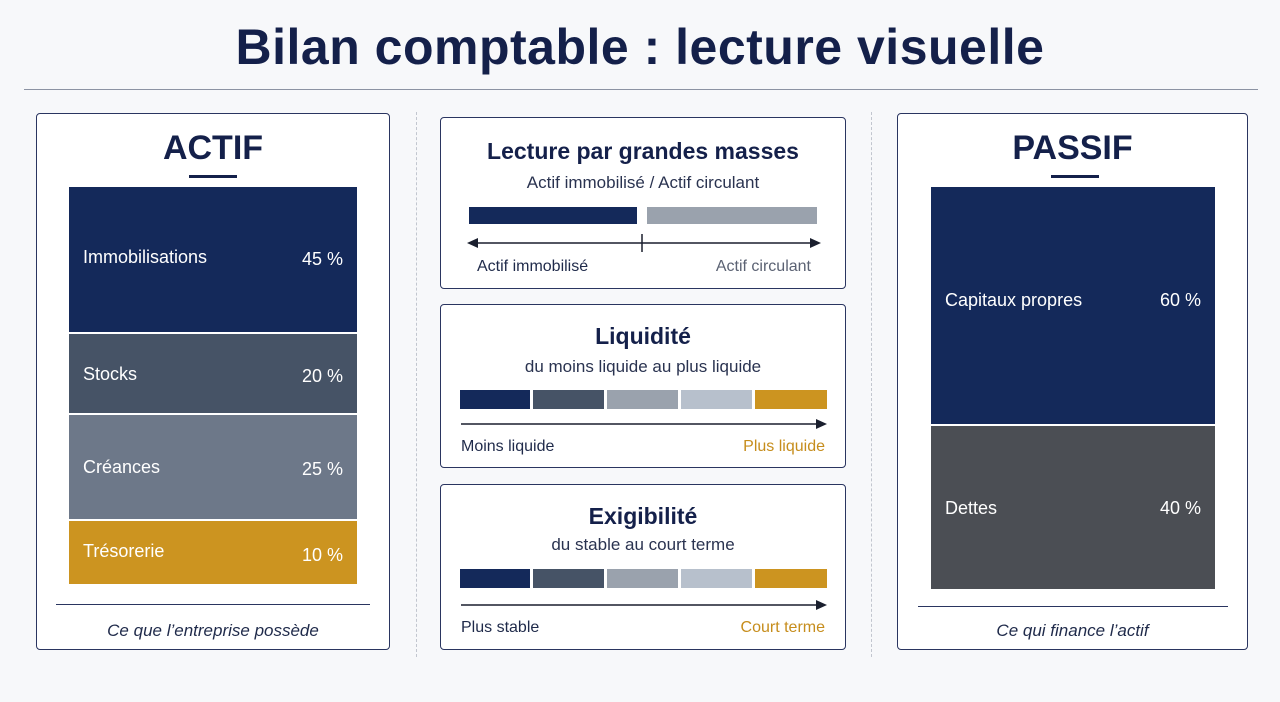 This screenshot has width=1280, height=702. Describe the element at coordinates (322, 469) in the screenshot. I see `actif-block-value: 25 %` at that location.